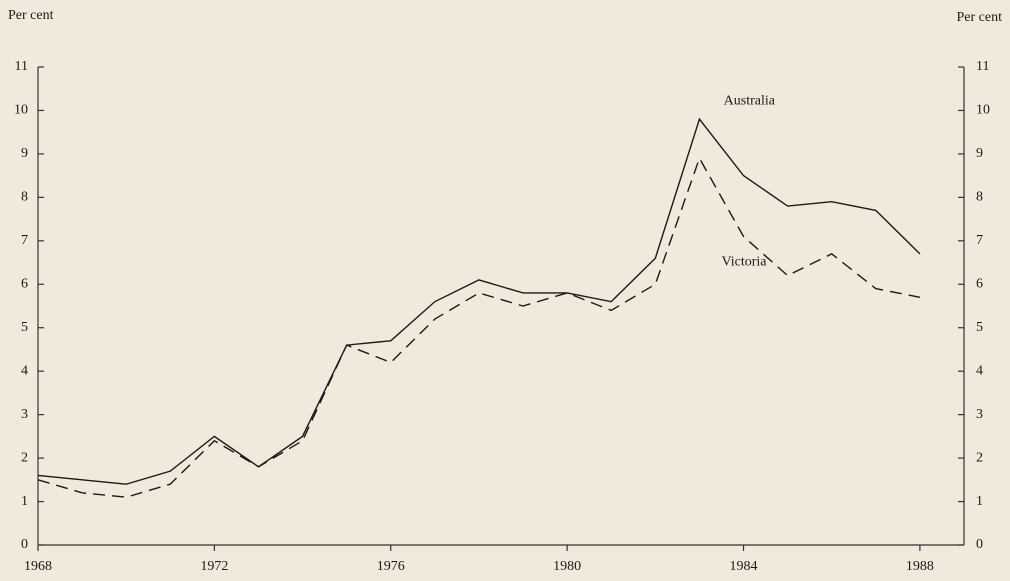  What do you see at coordinates (214, 566) in the screenshot?
I see `x-tick-label: 1972` at bounding box center [214, 566].